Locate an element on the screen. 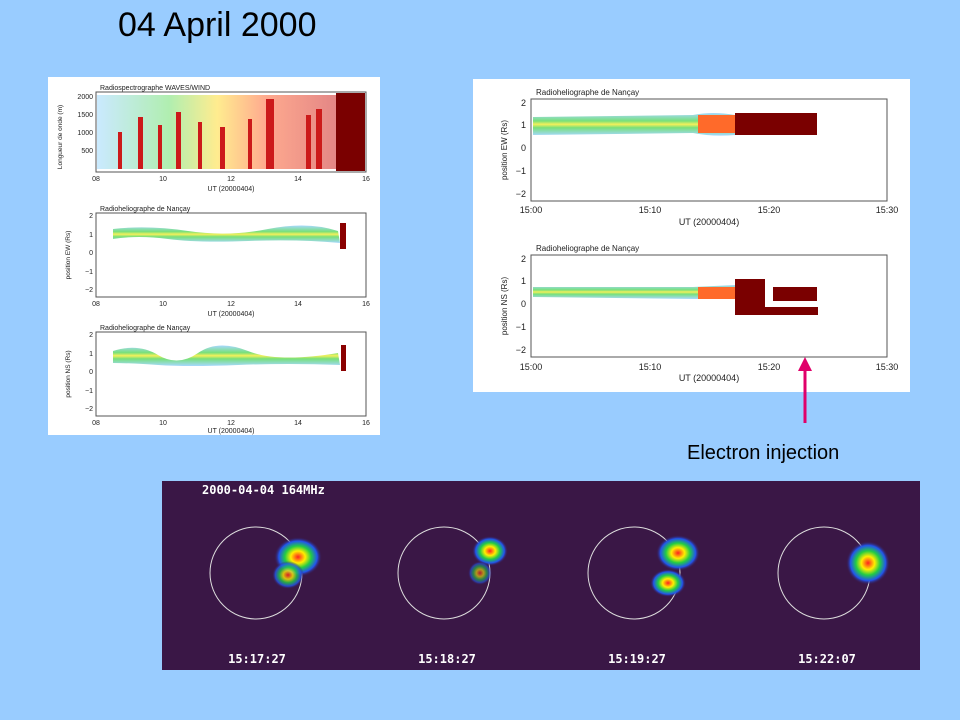 Image resolution: width=960 pixels, height=720 pixels. slide-title: 04 April 2000 is located at coordinates (217, 25).